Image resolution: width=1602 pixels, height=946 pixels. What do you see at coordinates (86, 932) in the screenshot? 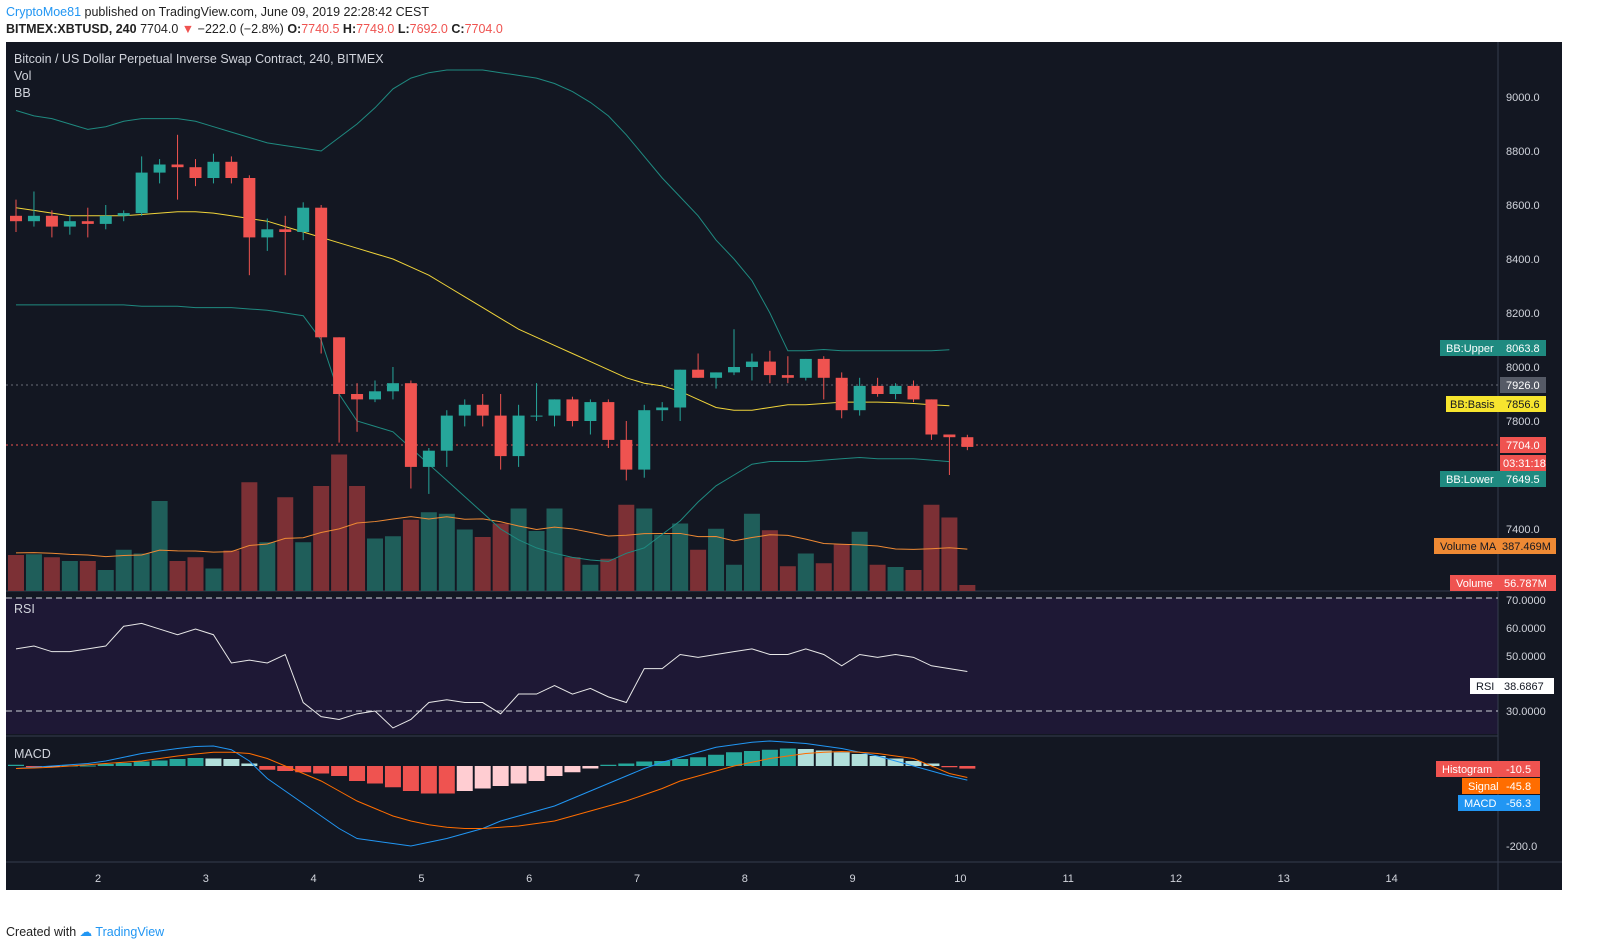
I see `tradingview-logo-icon: ☁` at bounding box center [86, 932].